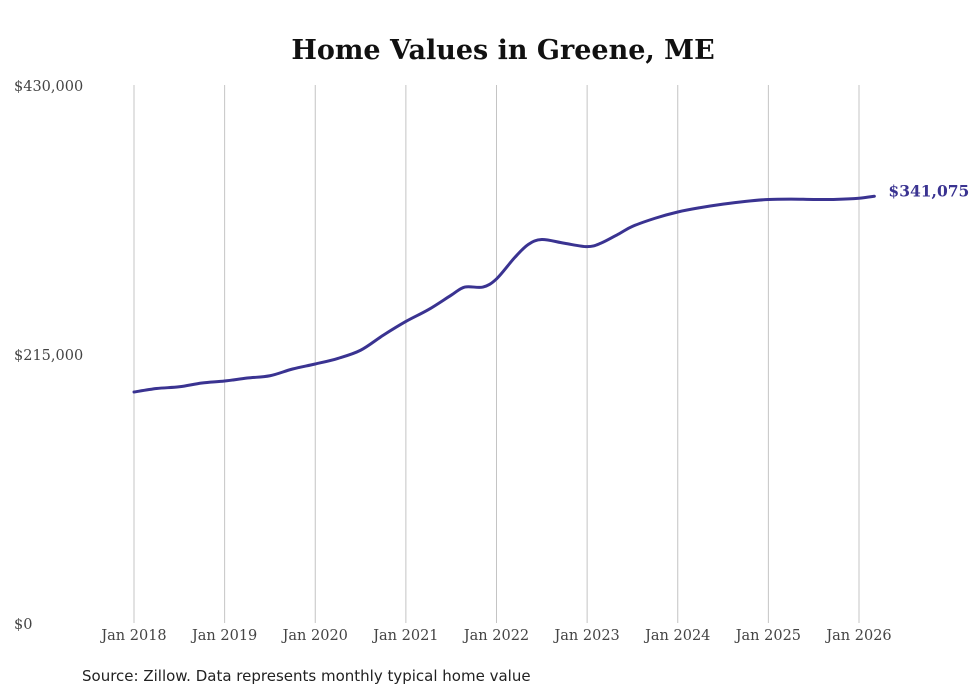 The image size is (980, 699). Describe the element at coordinates (132, 636) in the screenshot. I see `x-tick-label: Jan 2018` at that location.